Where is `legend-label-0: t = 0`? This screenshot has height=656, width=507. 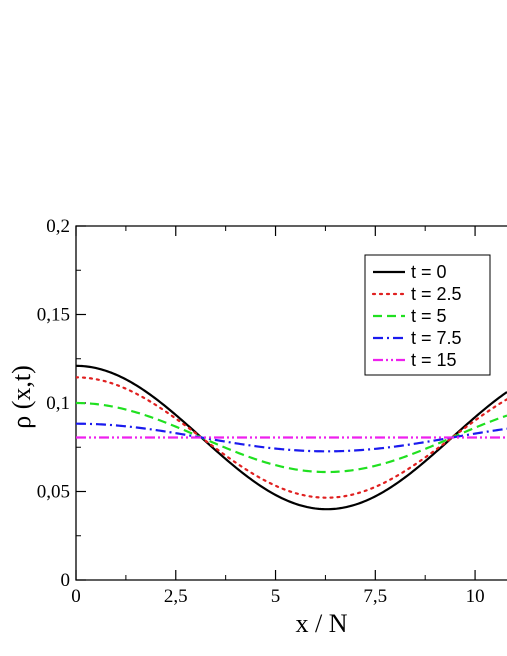
legend-label-0: t = 0 is located at coordinates (429, 272).